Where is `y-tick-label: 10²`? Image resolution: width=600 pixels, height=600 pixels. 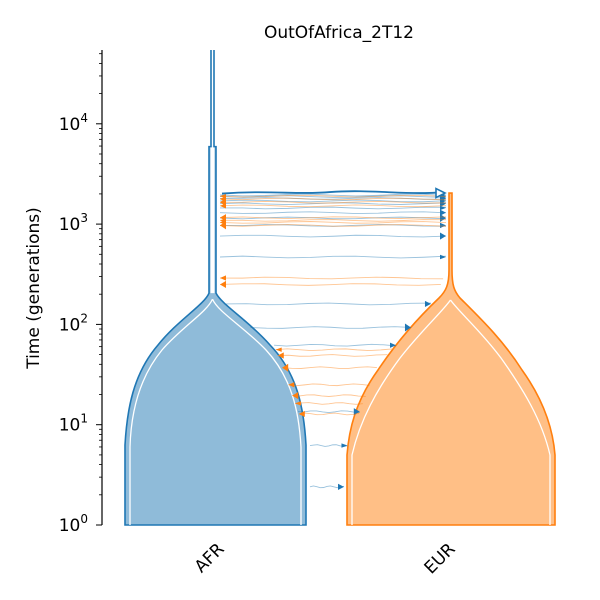 y-tick-label: 10² is located at coordinates (73, 323).